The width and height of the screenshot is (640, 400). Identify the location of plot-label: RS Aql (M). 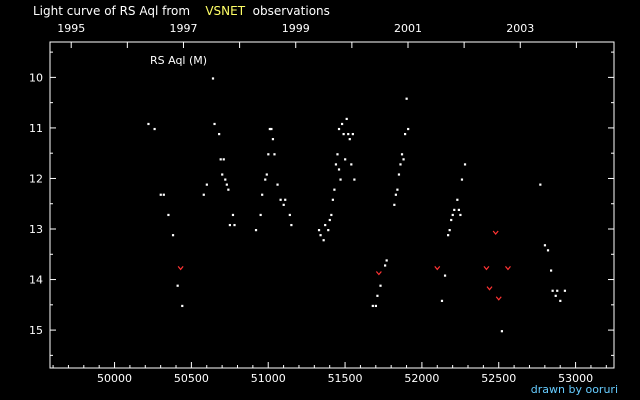
(178, 60).